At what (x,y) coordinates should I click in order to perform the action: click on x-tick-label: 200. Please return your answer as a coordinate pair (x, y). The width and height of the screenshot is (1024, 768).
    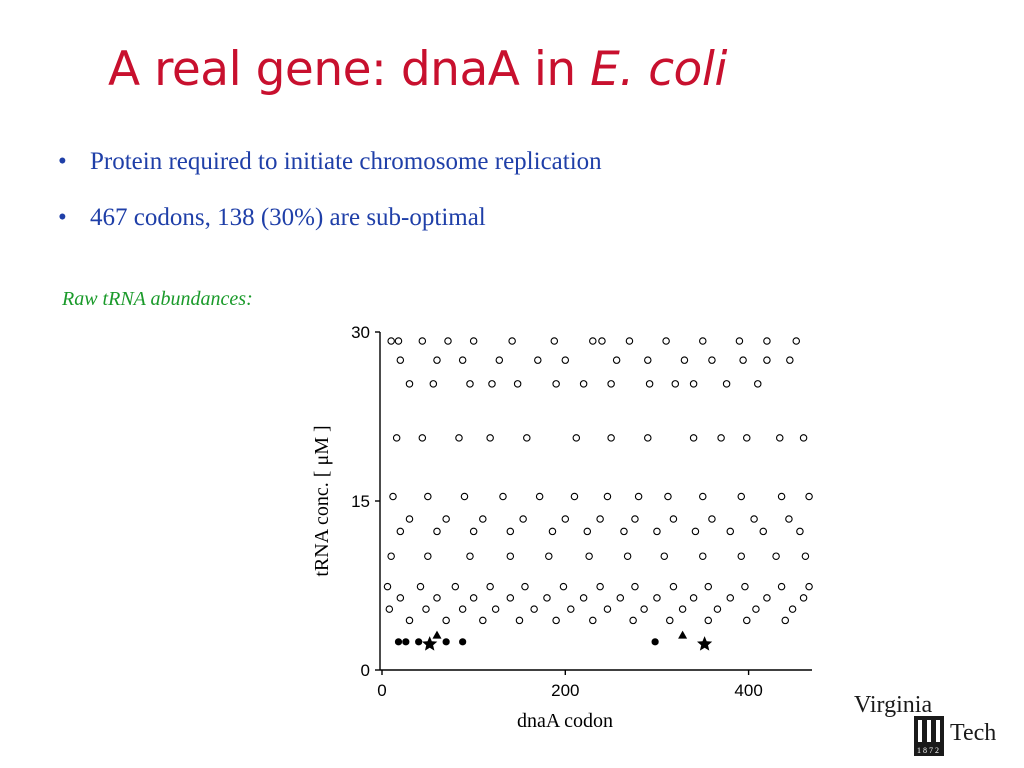
    Looking at the image, I should click on (565, 690).